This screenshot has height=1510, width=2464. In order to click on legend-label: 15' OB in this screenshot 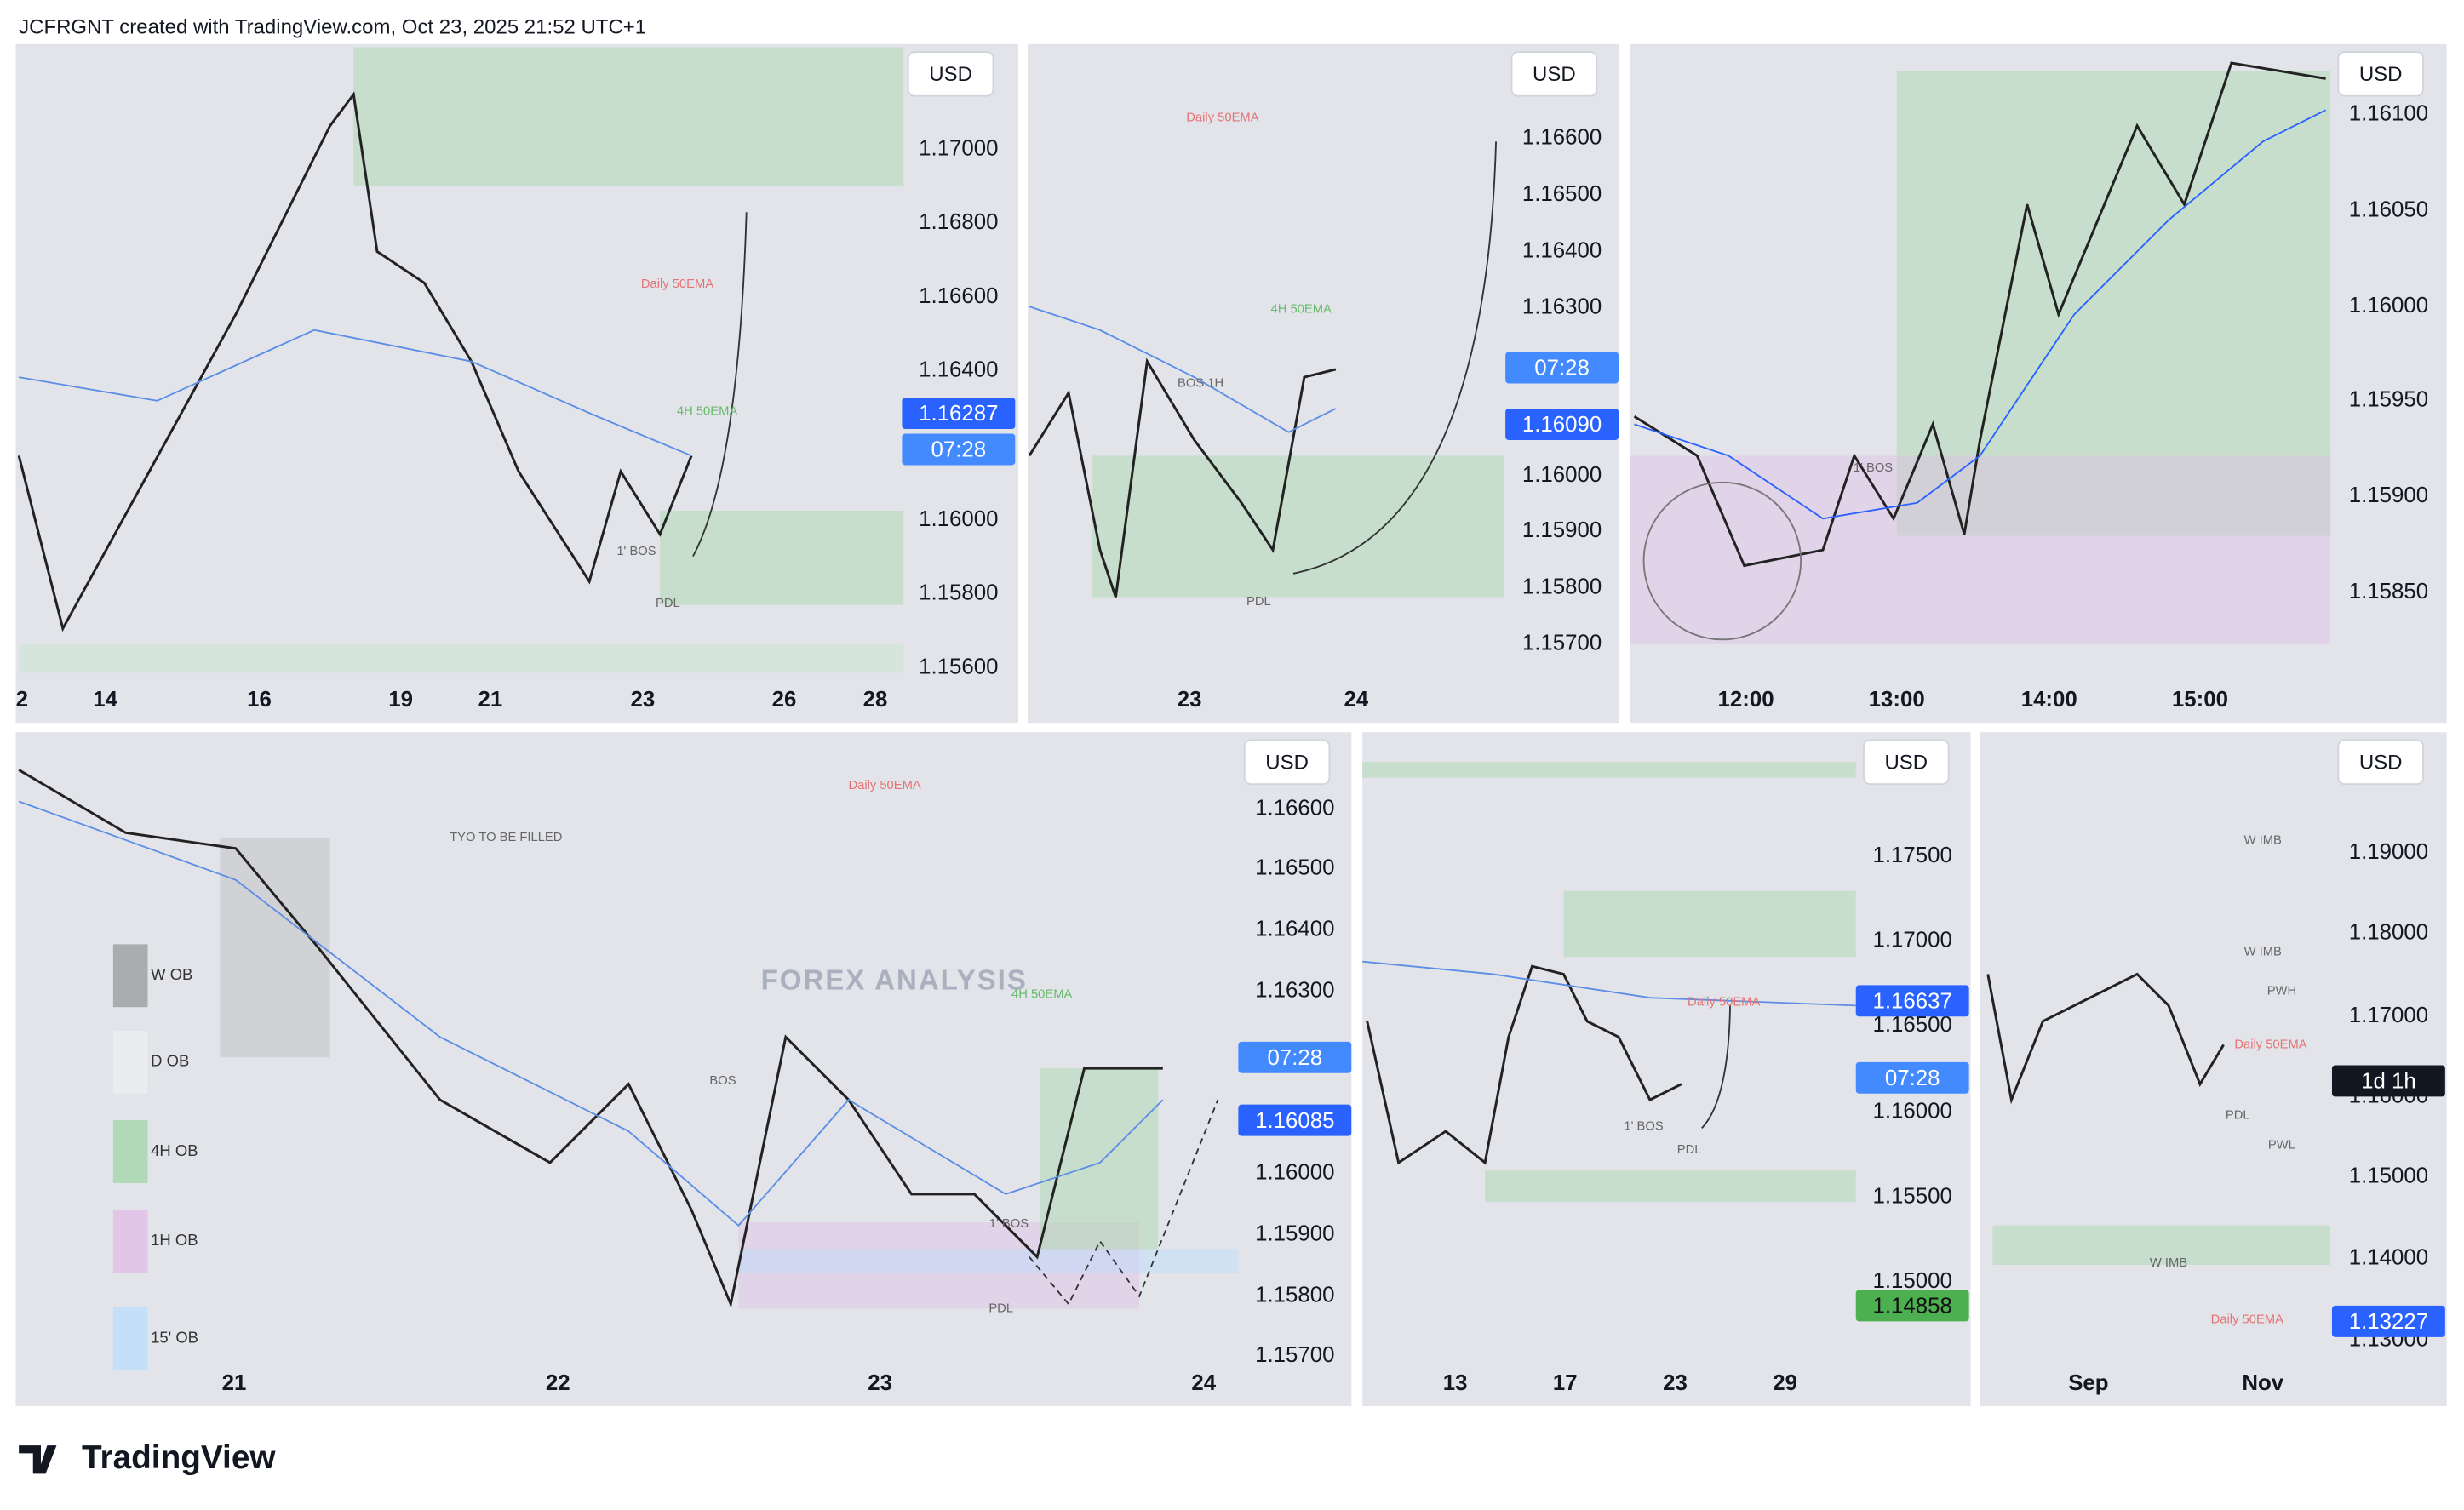, I will do `click(175, 1338)`.